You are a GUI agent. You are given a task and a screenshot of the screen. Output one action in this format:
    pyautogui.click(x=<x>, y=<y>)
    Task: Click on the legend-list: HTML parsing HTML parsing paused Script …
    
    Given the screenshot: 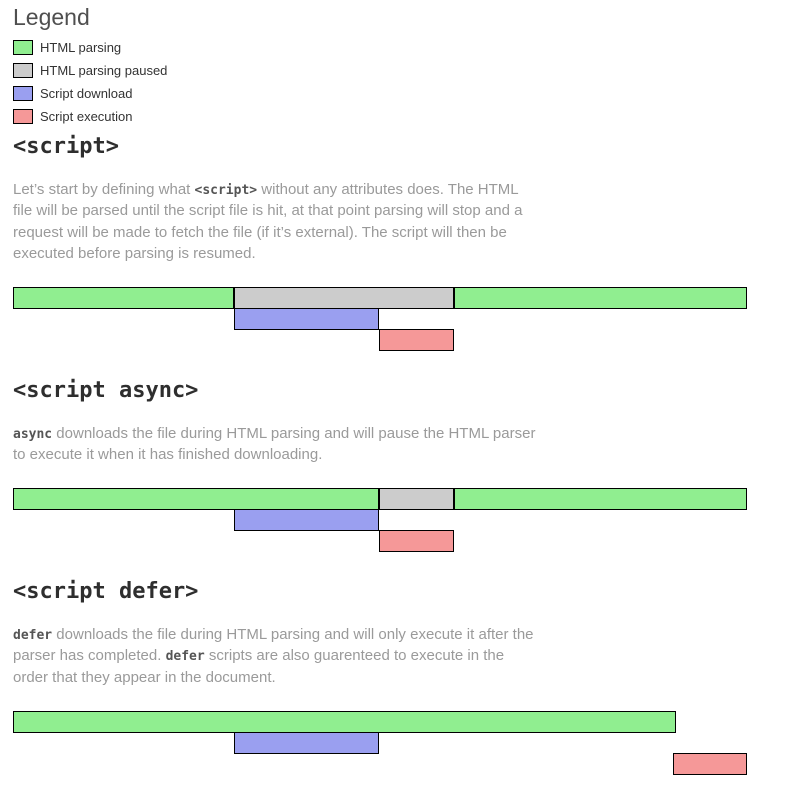 What is the action you would take?
    pyautogui.click(x=393, y=82)
    